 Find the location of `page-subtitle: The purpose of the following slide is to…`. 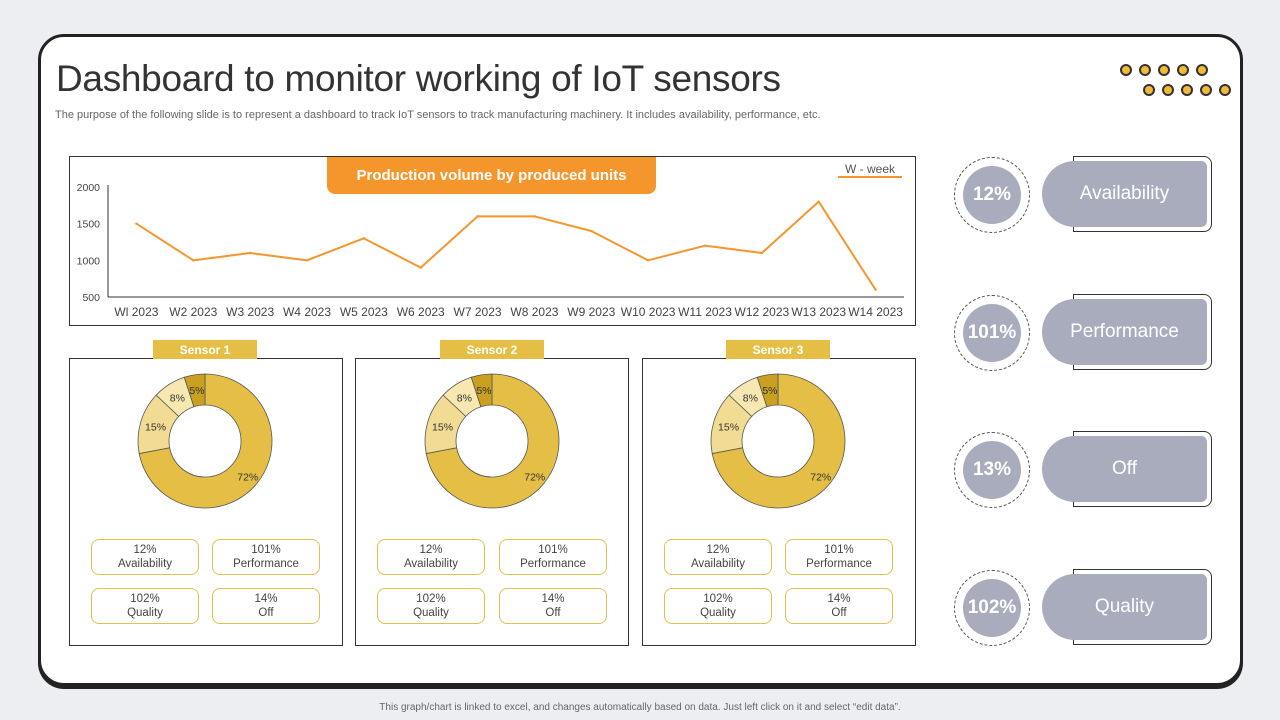

page-subtitle: The purpose of the following slide is to… is located at coordinates (438, 115).